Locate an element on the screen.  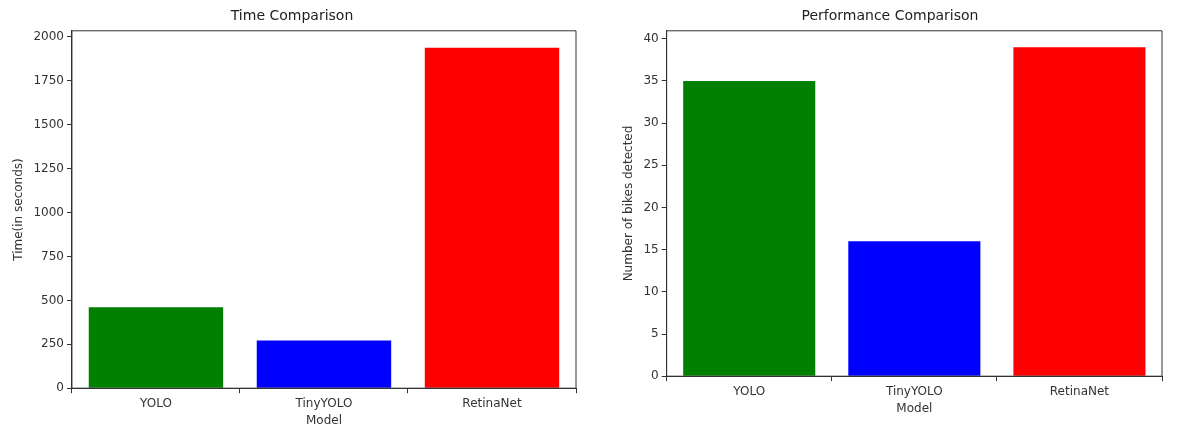
y-tick-label: 40 is located at coordinates (651, 37).